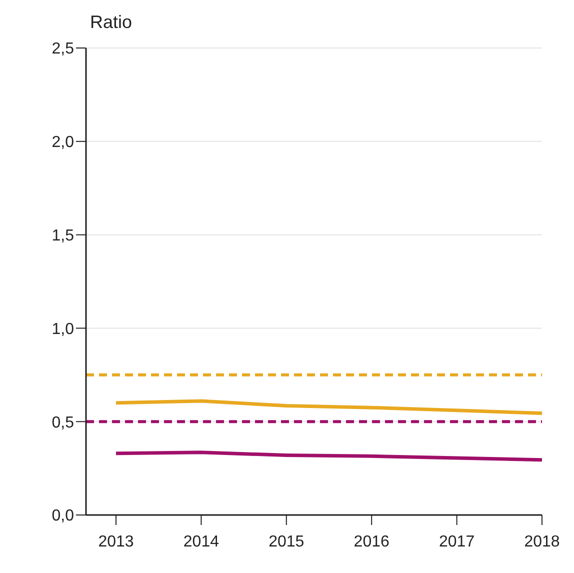  Describe the element at coordinates (116, 541) in the screenshot. I see `x-tick-label: 2013` at that location.